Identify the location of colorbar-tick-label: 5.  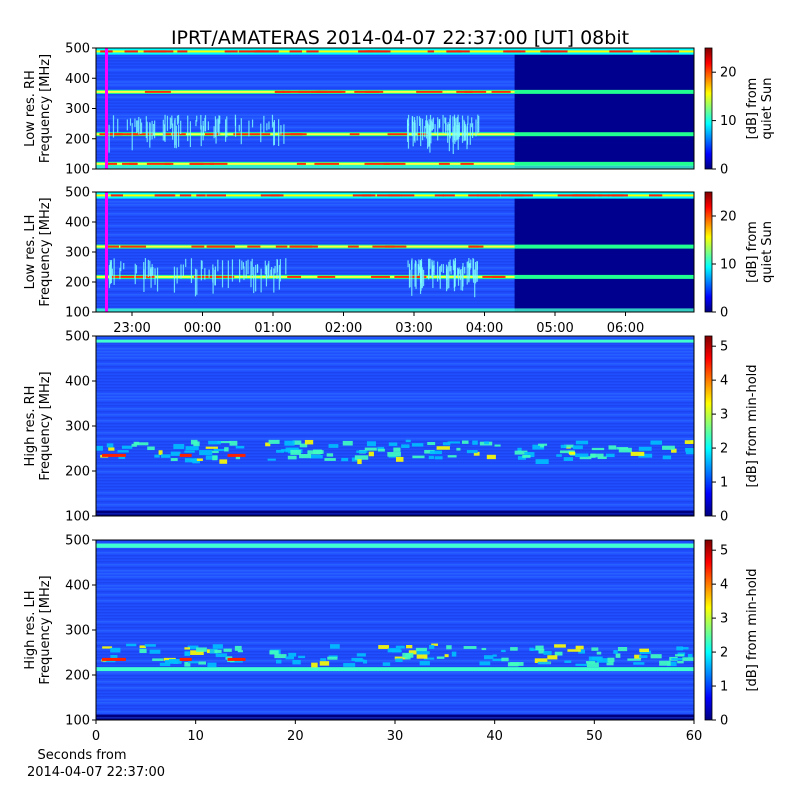
(724, 347).